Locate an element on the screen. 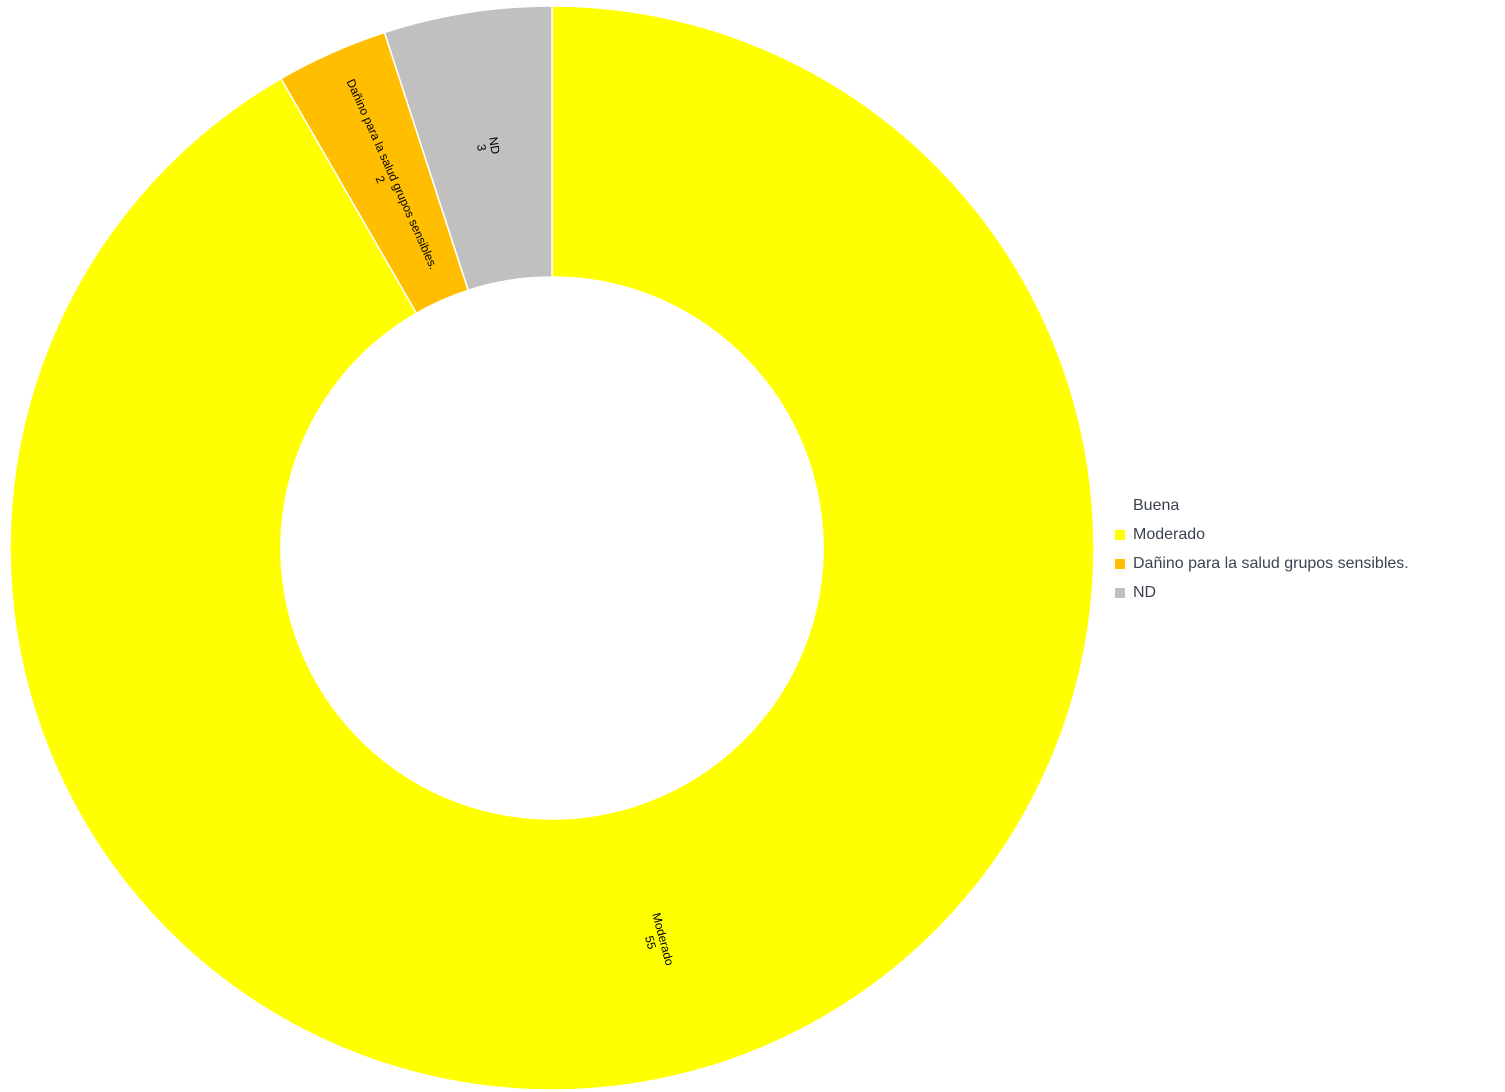 Image resolution: width=1505 pixels, height=1092 pixels. slice-label-value: 55 is located at coordinates (650, 942).